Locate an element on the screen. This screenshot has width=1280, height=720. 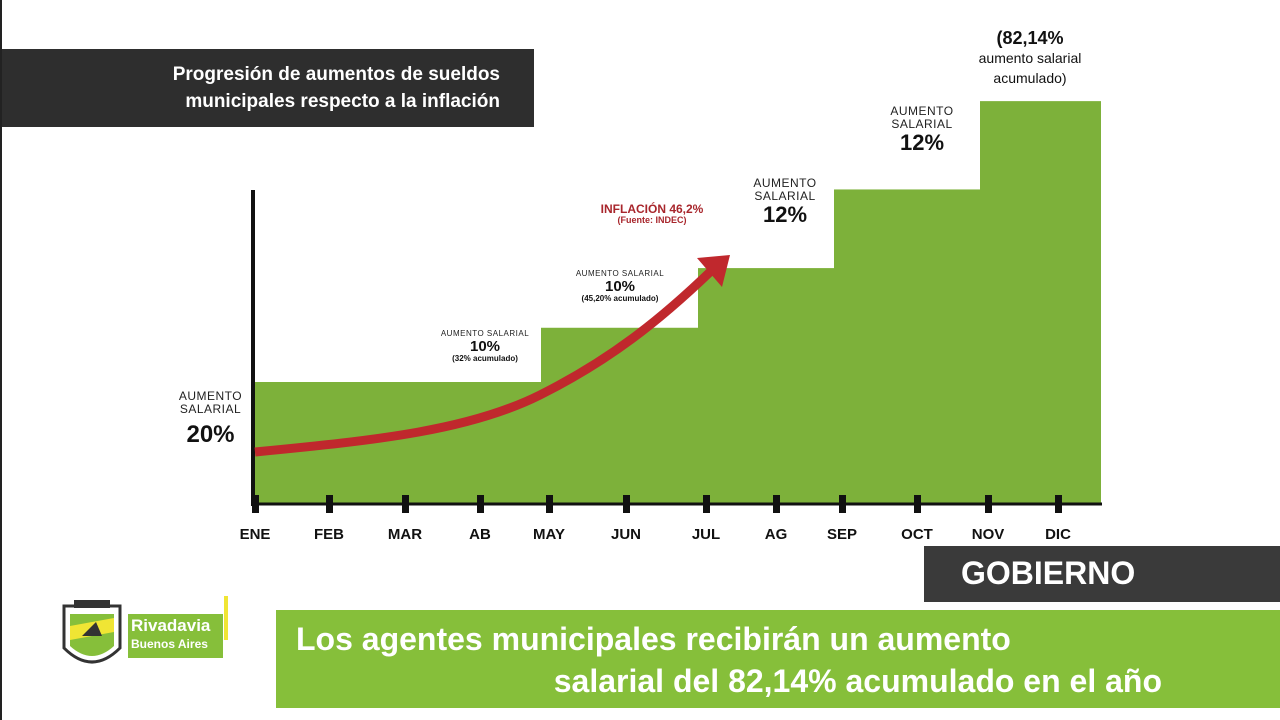
step-annotation-4: AUMENTO SALARIAL 12% is located at coordinates (785, 202).